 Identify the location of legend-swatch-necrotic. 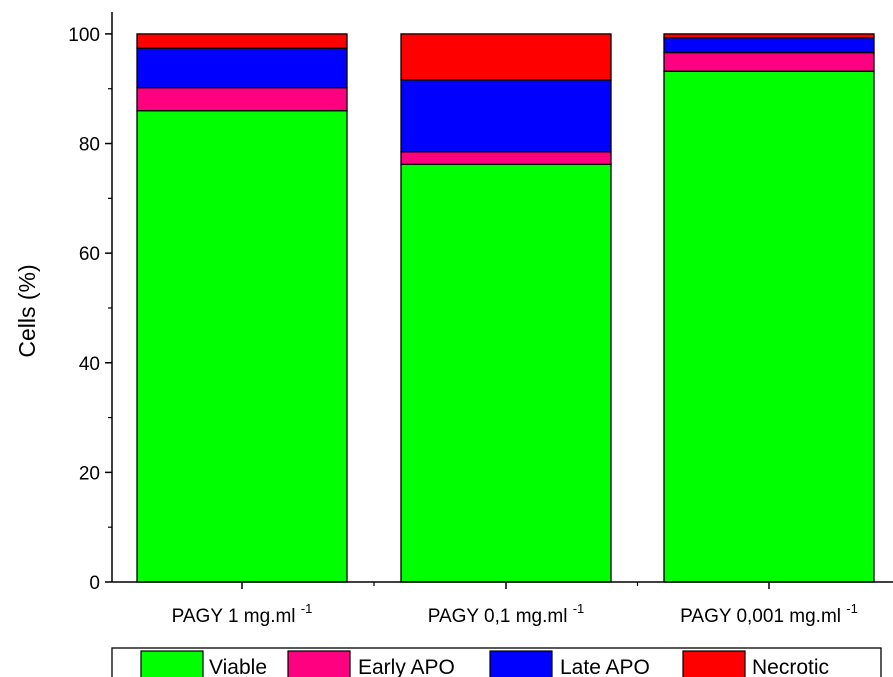
(714, 663).